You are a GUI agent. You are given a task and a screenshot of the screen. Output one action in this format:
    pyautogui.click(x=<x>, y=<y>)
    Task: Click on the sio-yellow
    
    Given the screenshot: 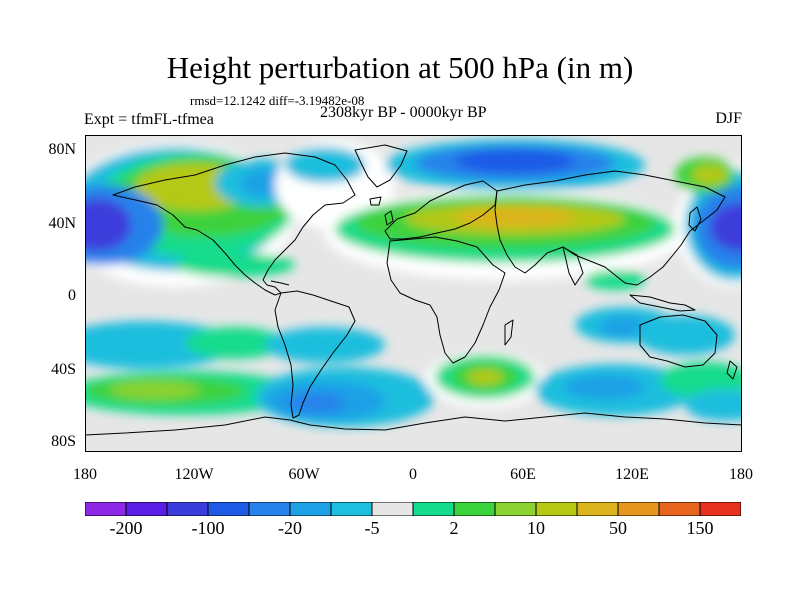 What is the action you would take?
    pyautogui.click(x=485, y=377)
    